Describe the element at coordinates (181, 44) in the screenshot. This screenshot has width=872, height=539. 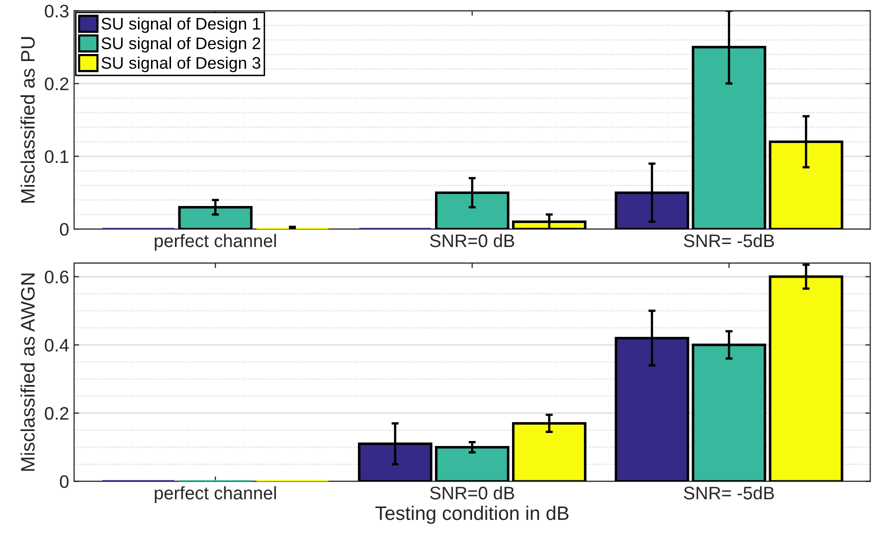
I see `legend-label: SU signal of Design 2` at that location.